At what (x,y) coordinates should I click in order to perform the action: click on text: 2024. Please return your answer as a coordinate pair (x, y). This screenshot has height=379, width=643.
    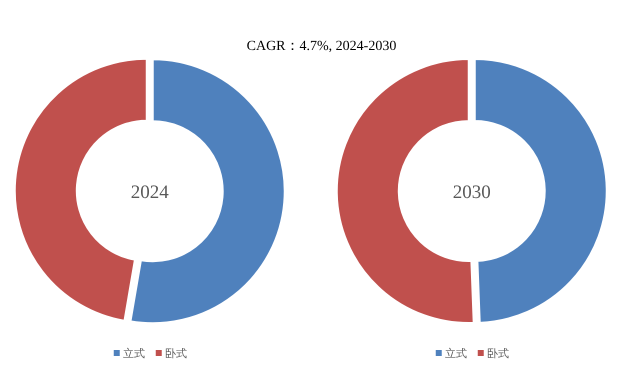
    Looking at the image, I should click on (150, 192).